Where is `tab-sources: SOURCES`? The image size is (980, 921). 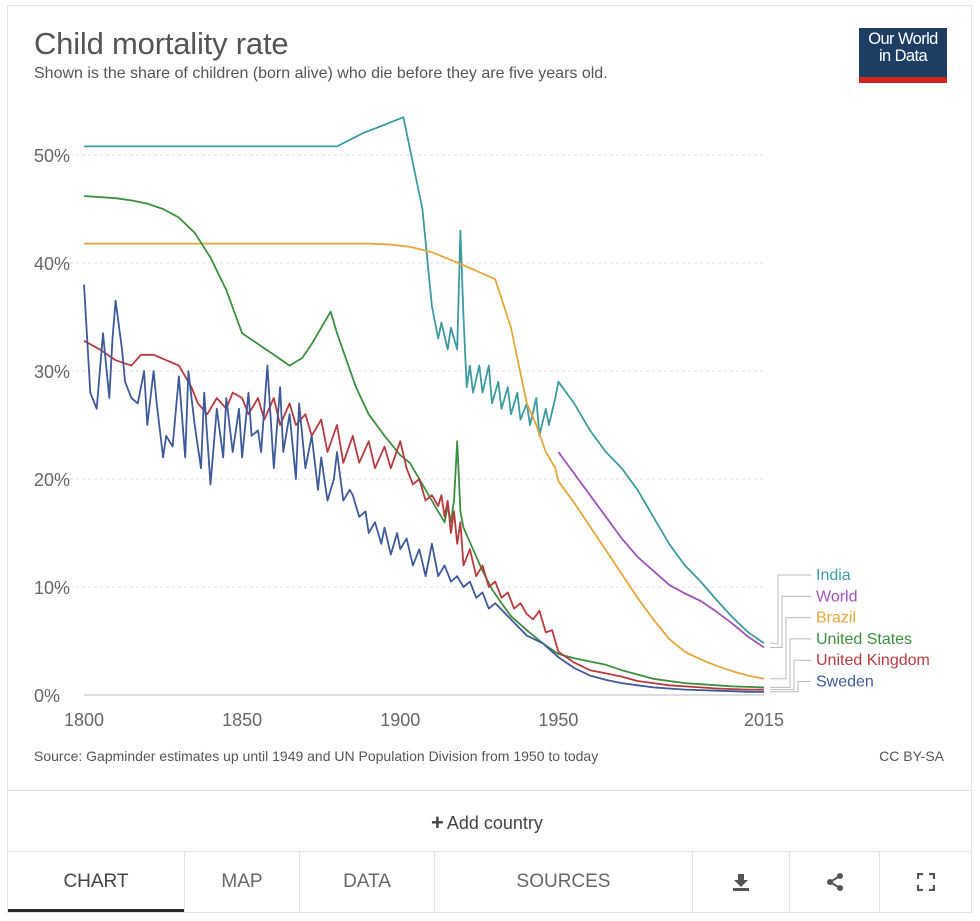
tab-sources: SOURCES is located at coordinates (564, 882).